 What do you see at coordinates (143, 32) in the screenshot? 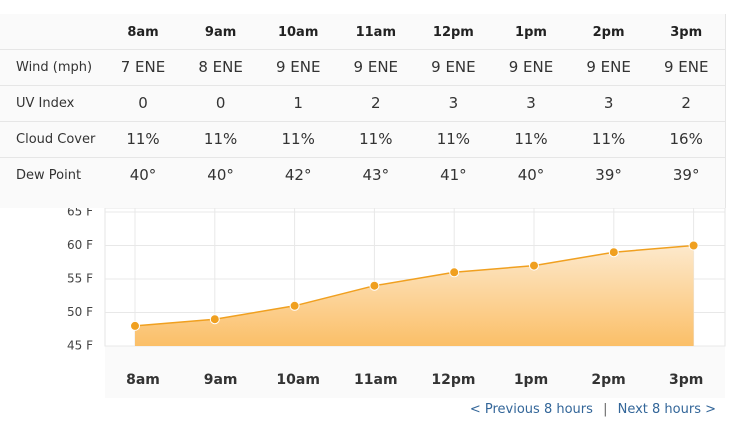
I see `hour-header: 8am` at bounding box center [143, 32].